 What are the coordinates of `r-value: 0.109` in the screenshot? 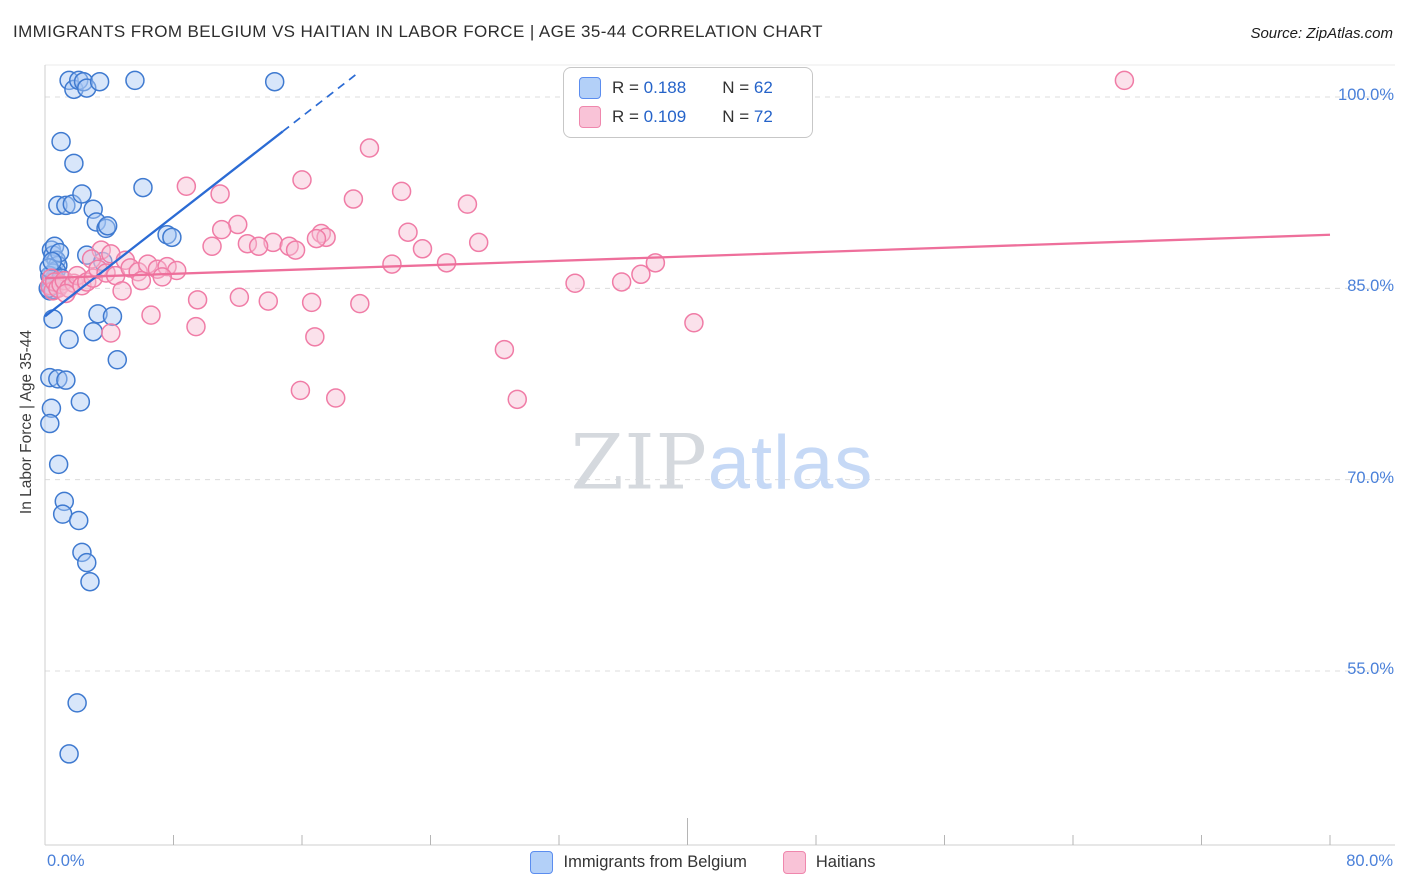 It's located at (665, 116).